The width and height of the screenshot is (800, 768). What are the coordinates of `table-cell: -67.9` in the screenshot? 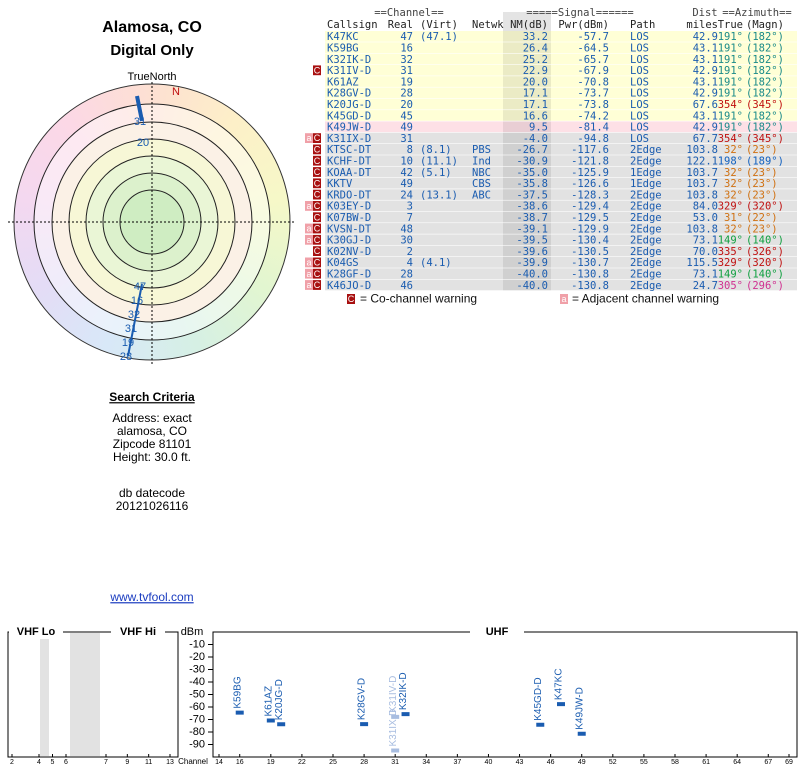 It's located at (593, 71).